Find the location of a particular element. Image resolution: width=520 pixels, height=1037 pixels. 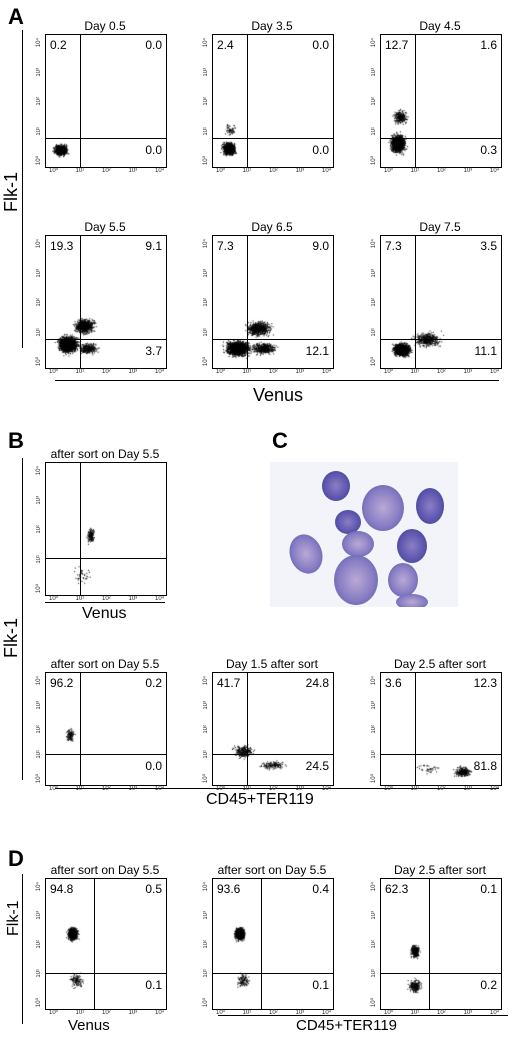

panel-b-plot: 41.7 24.8 24.5 is located at coordinates (273, 729).